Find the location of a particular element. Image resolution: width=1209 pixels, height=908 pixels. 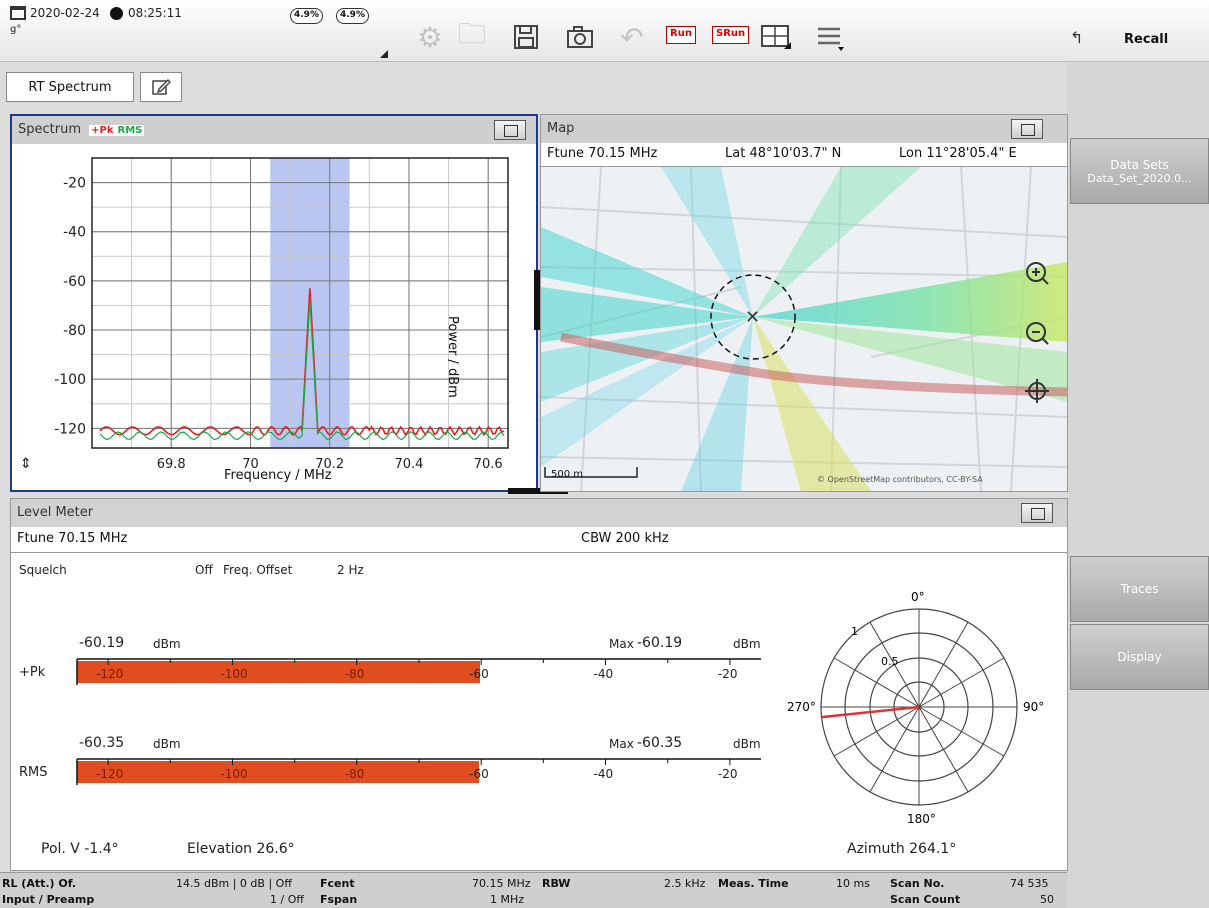

tab-rt-spectrum: RT Spectrum is located at coordinates (70, 87).